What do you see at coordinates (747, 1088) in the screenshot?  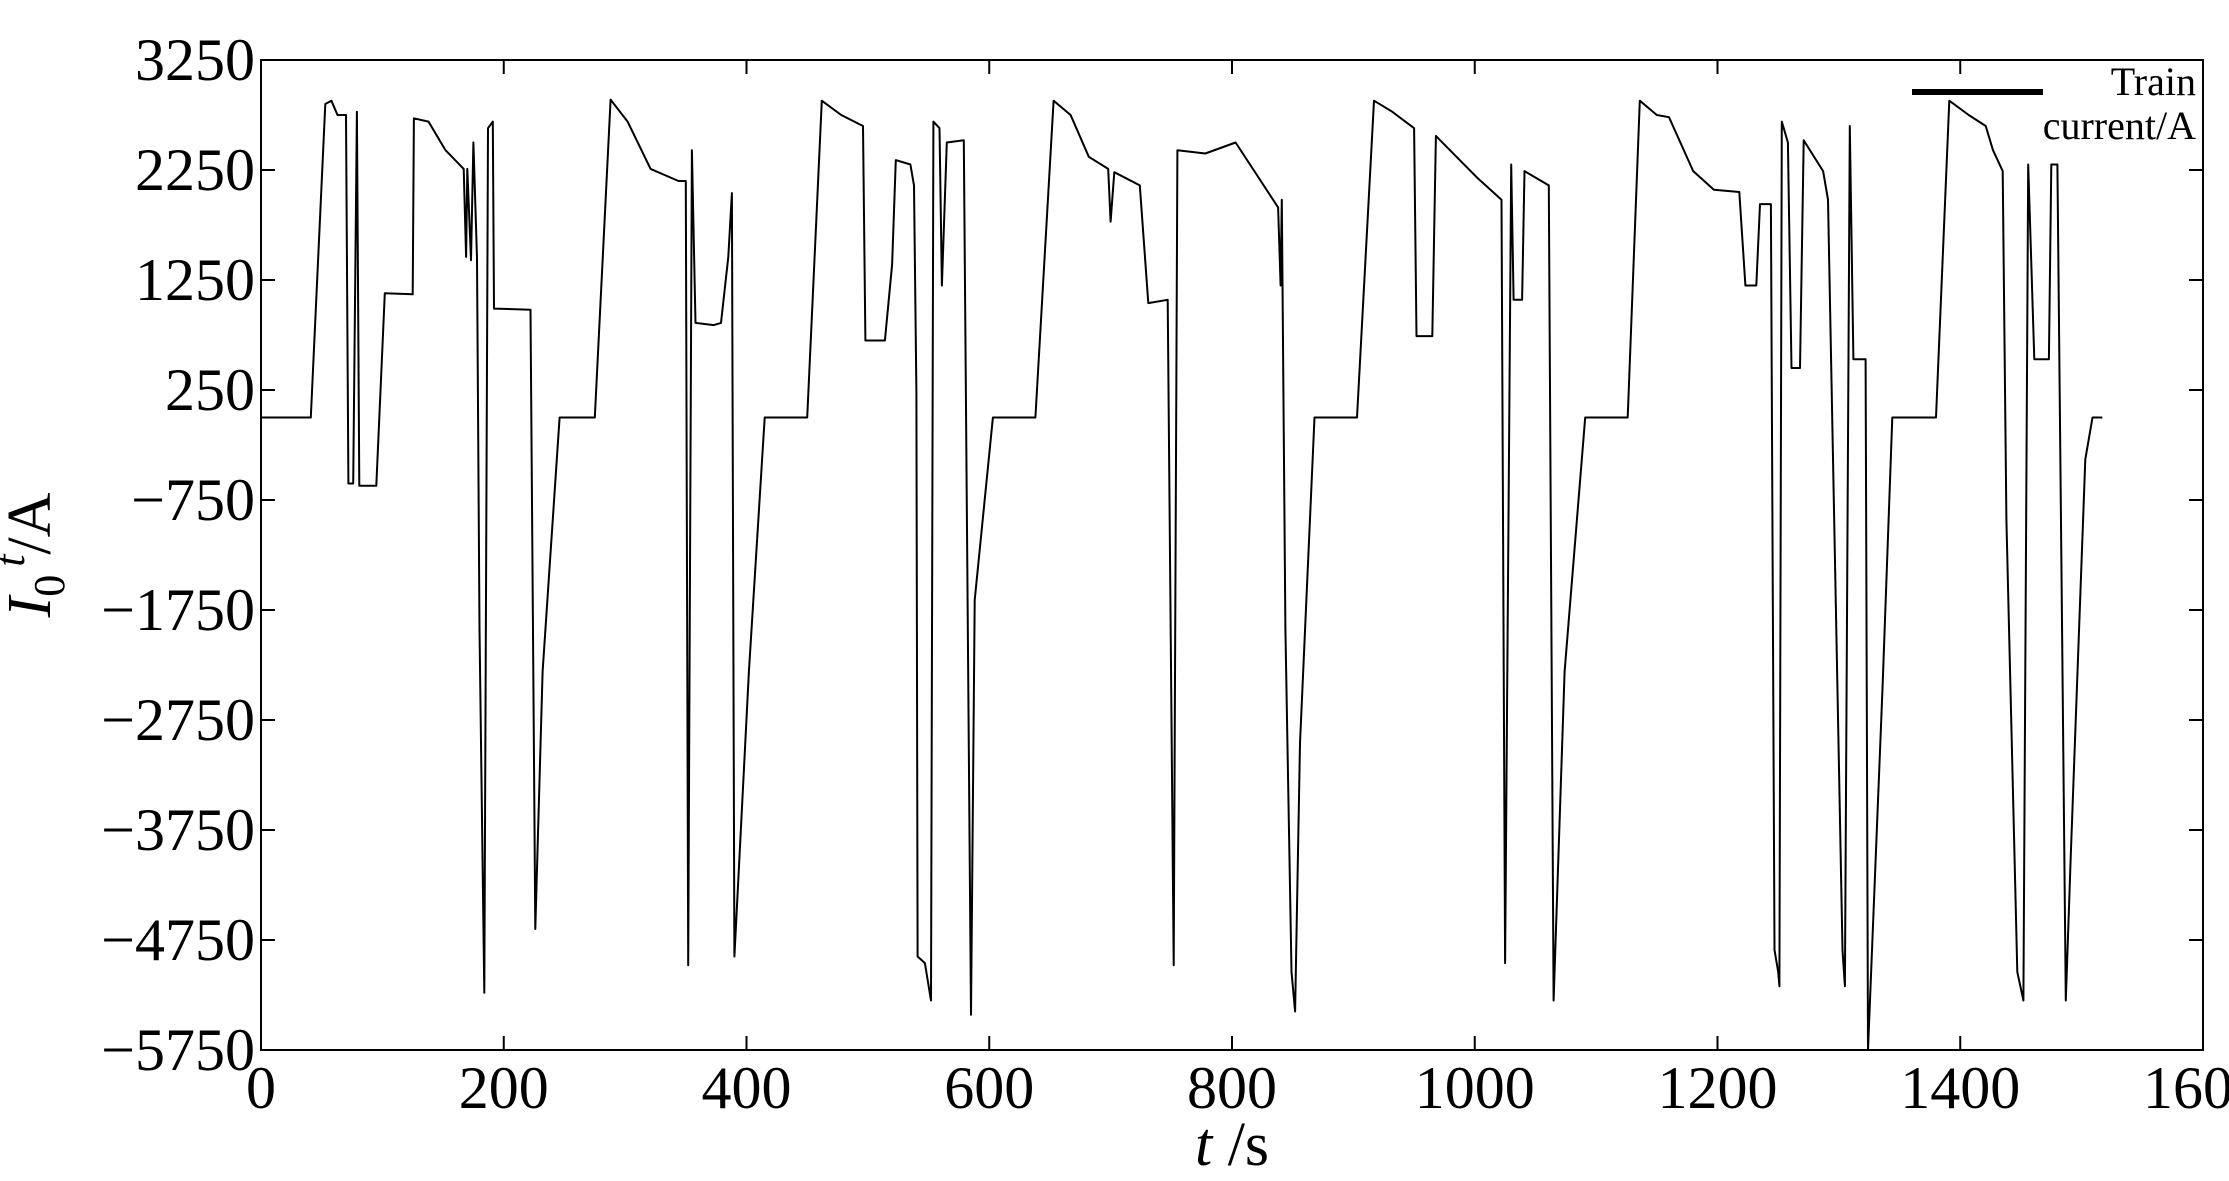 I see `x-tick-label: 400` at bounding box center [747, 1088].